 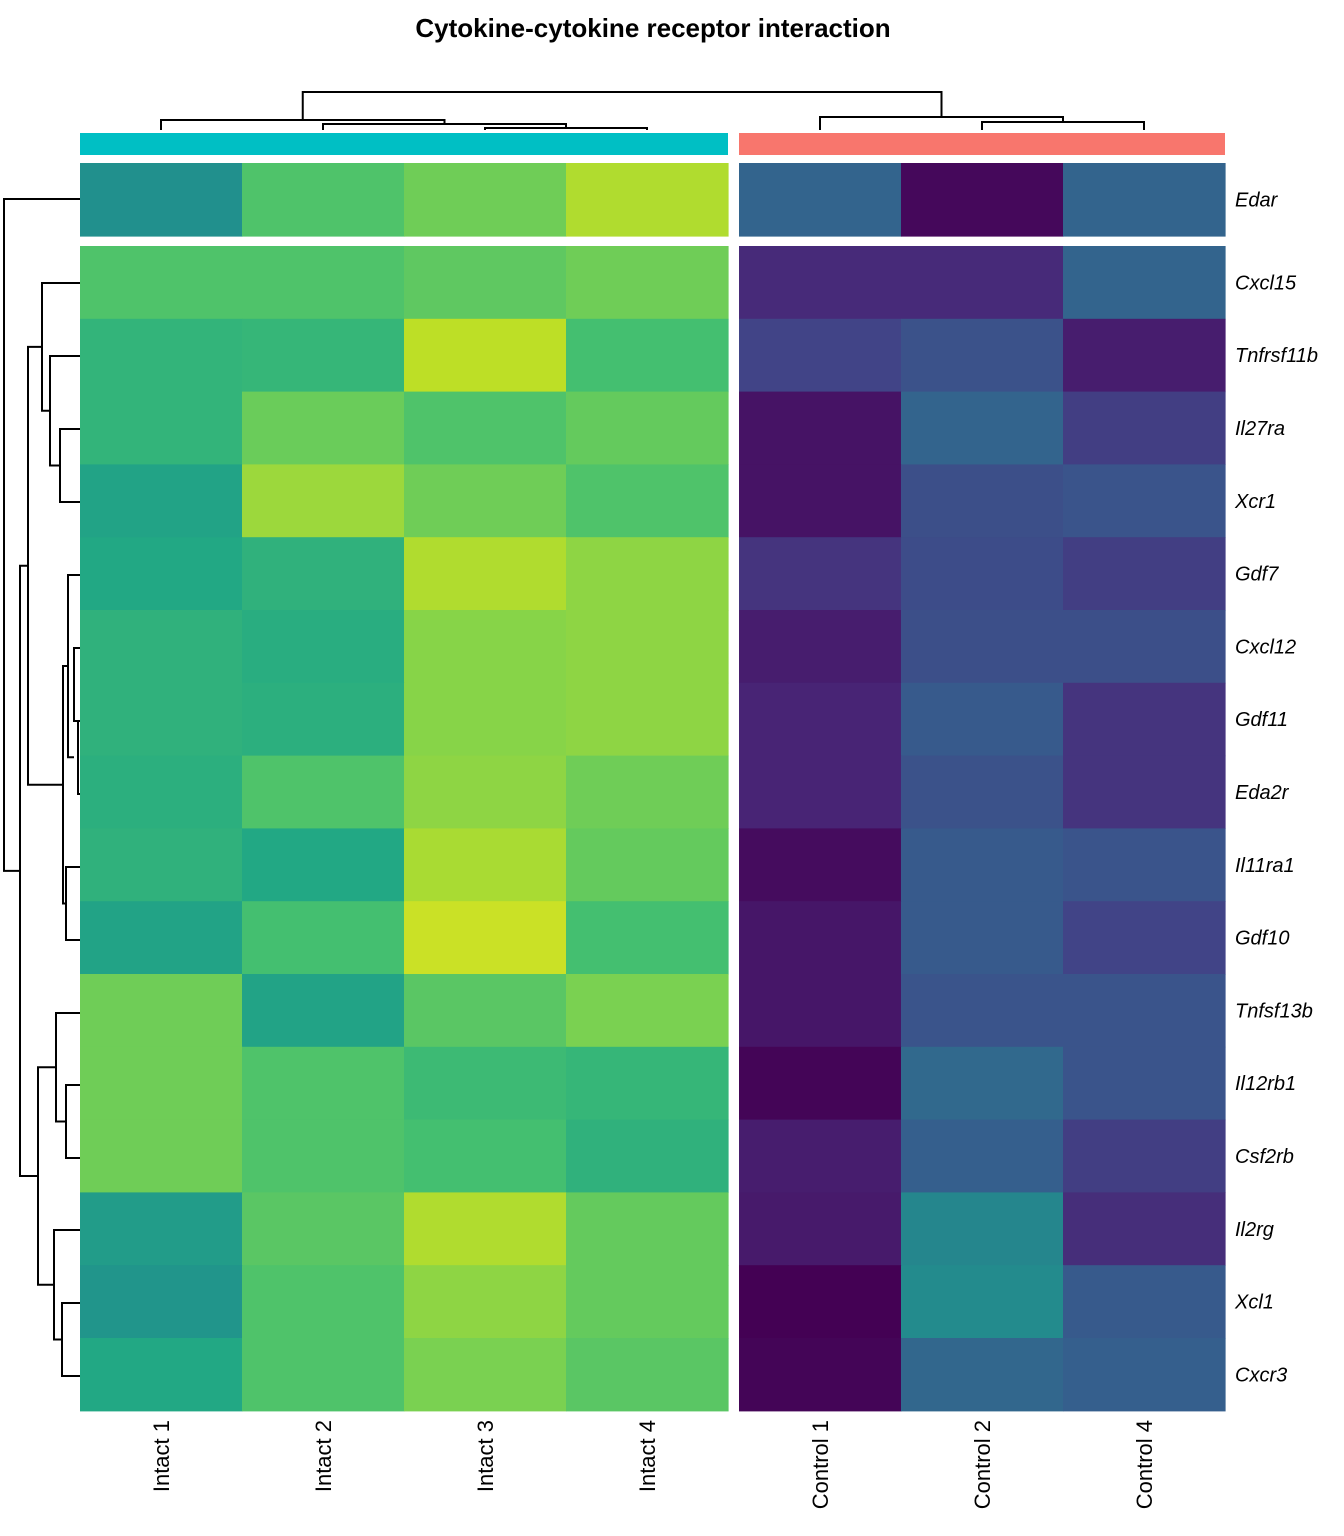 I want to click on row-label-tnfrsf11b: Tnfrsf11b, so click(x=1276, y=356).